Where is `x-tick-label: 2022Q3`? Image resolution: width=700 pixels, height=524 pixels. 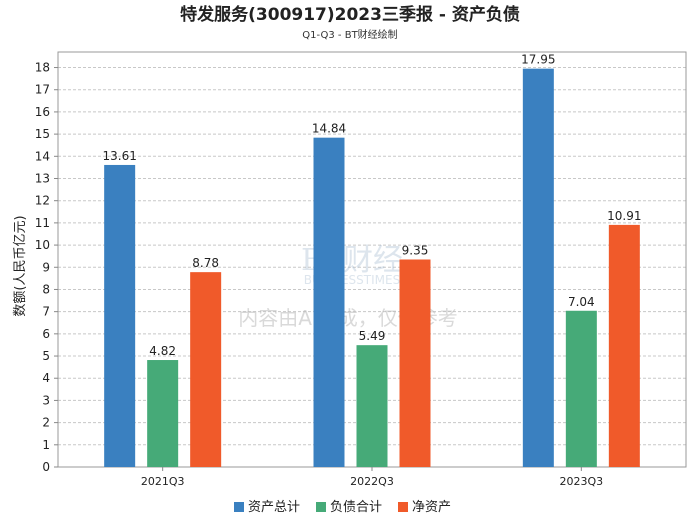
x-tick-label: 2022Q3 is located at coordinates (372, 481).